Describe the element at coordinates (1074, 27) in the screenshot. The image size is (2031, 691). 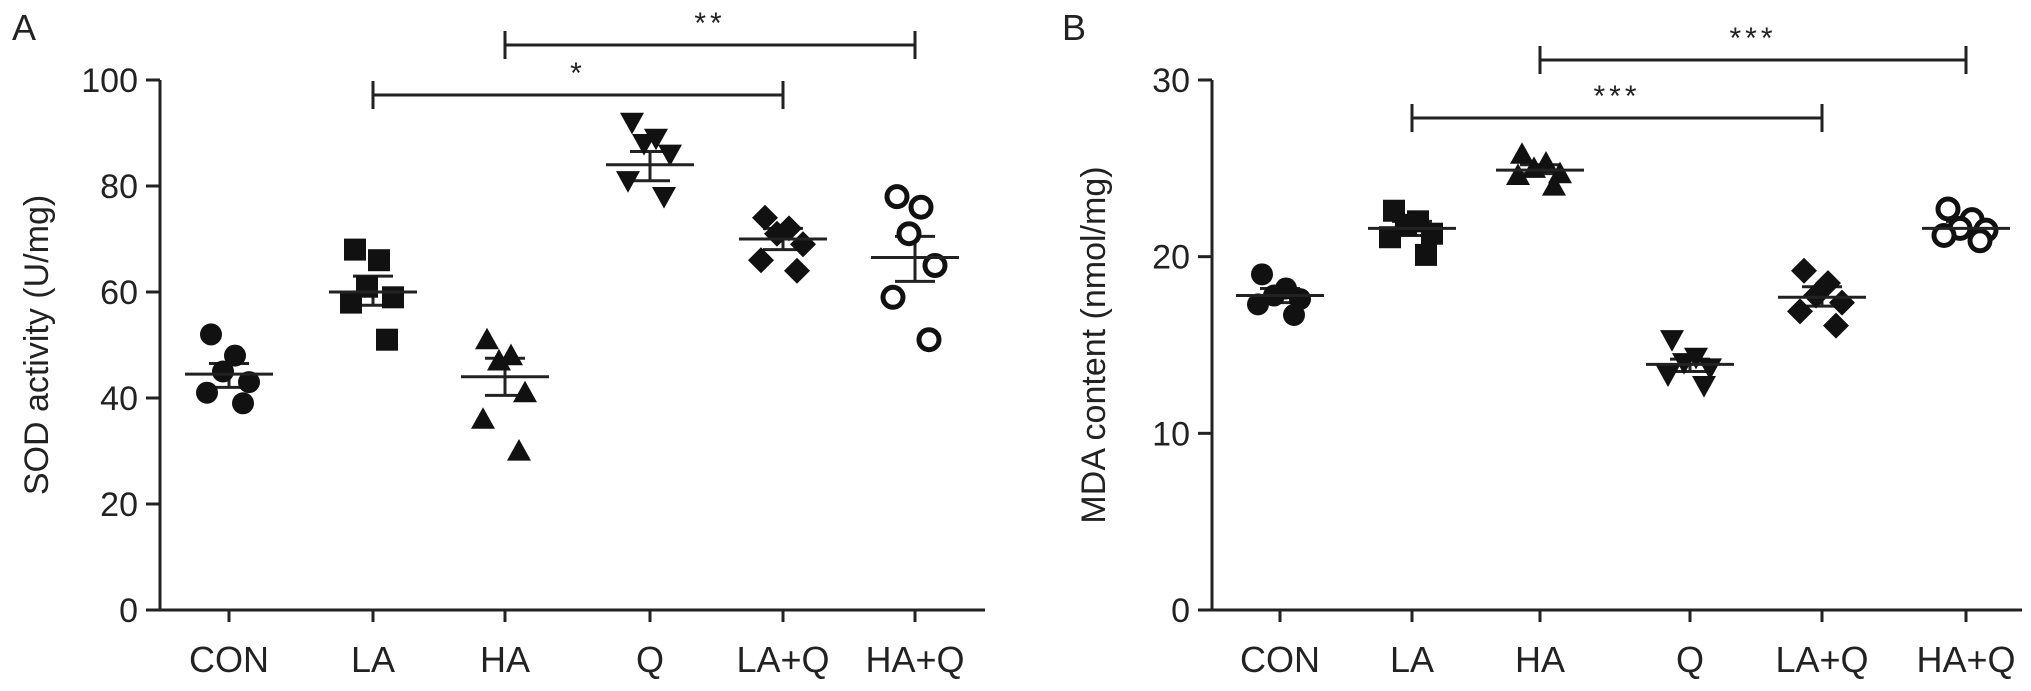
I see `panel-b-letter: B` at that location.